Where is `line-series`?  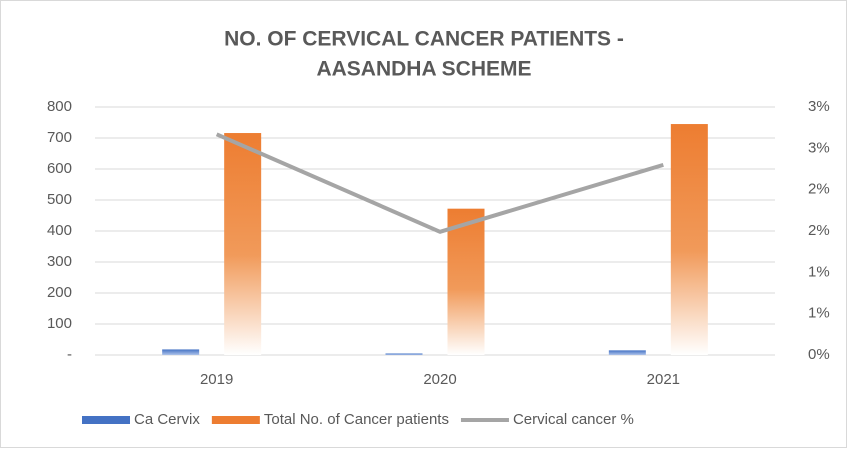
line-series is located at coordinates (439, 183).